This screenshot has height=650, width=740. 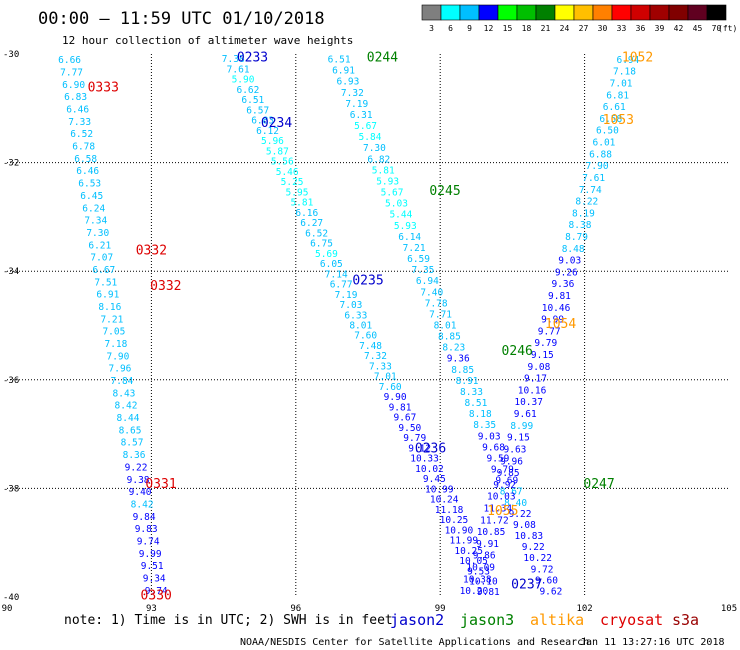 I want to click on data-point-value: 9.62, so click(x=550, y=591).